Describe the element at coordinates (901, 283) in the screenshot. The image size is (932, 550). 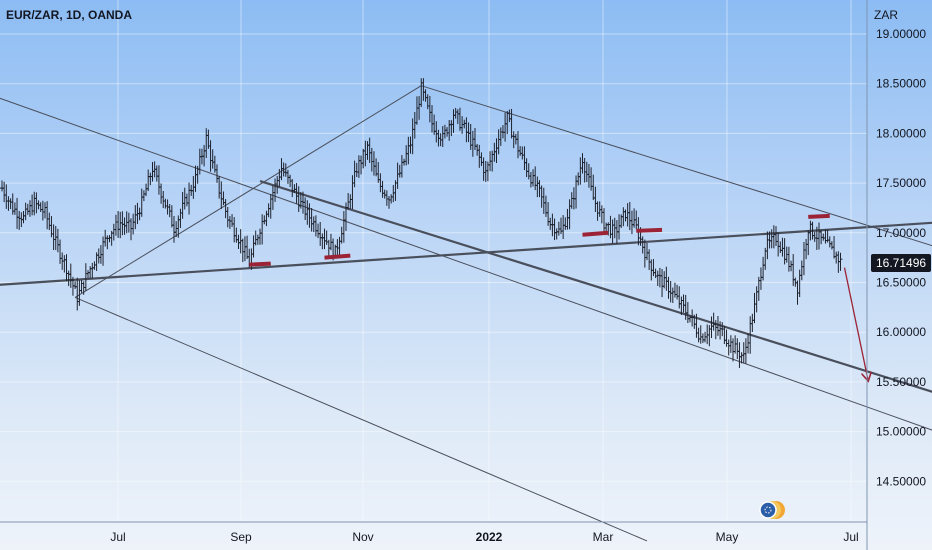
I see `price-tick-label: 16.50000` at that location.